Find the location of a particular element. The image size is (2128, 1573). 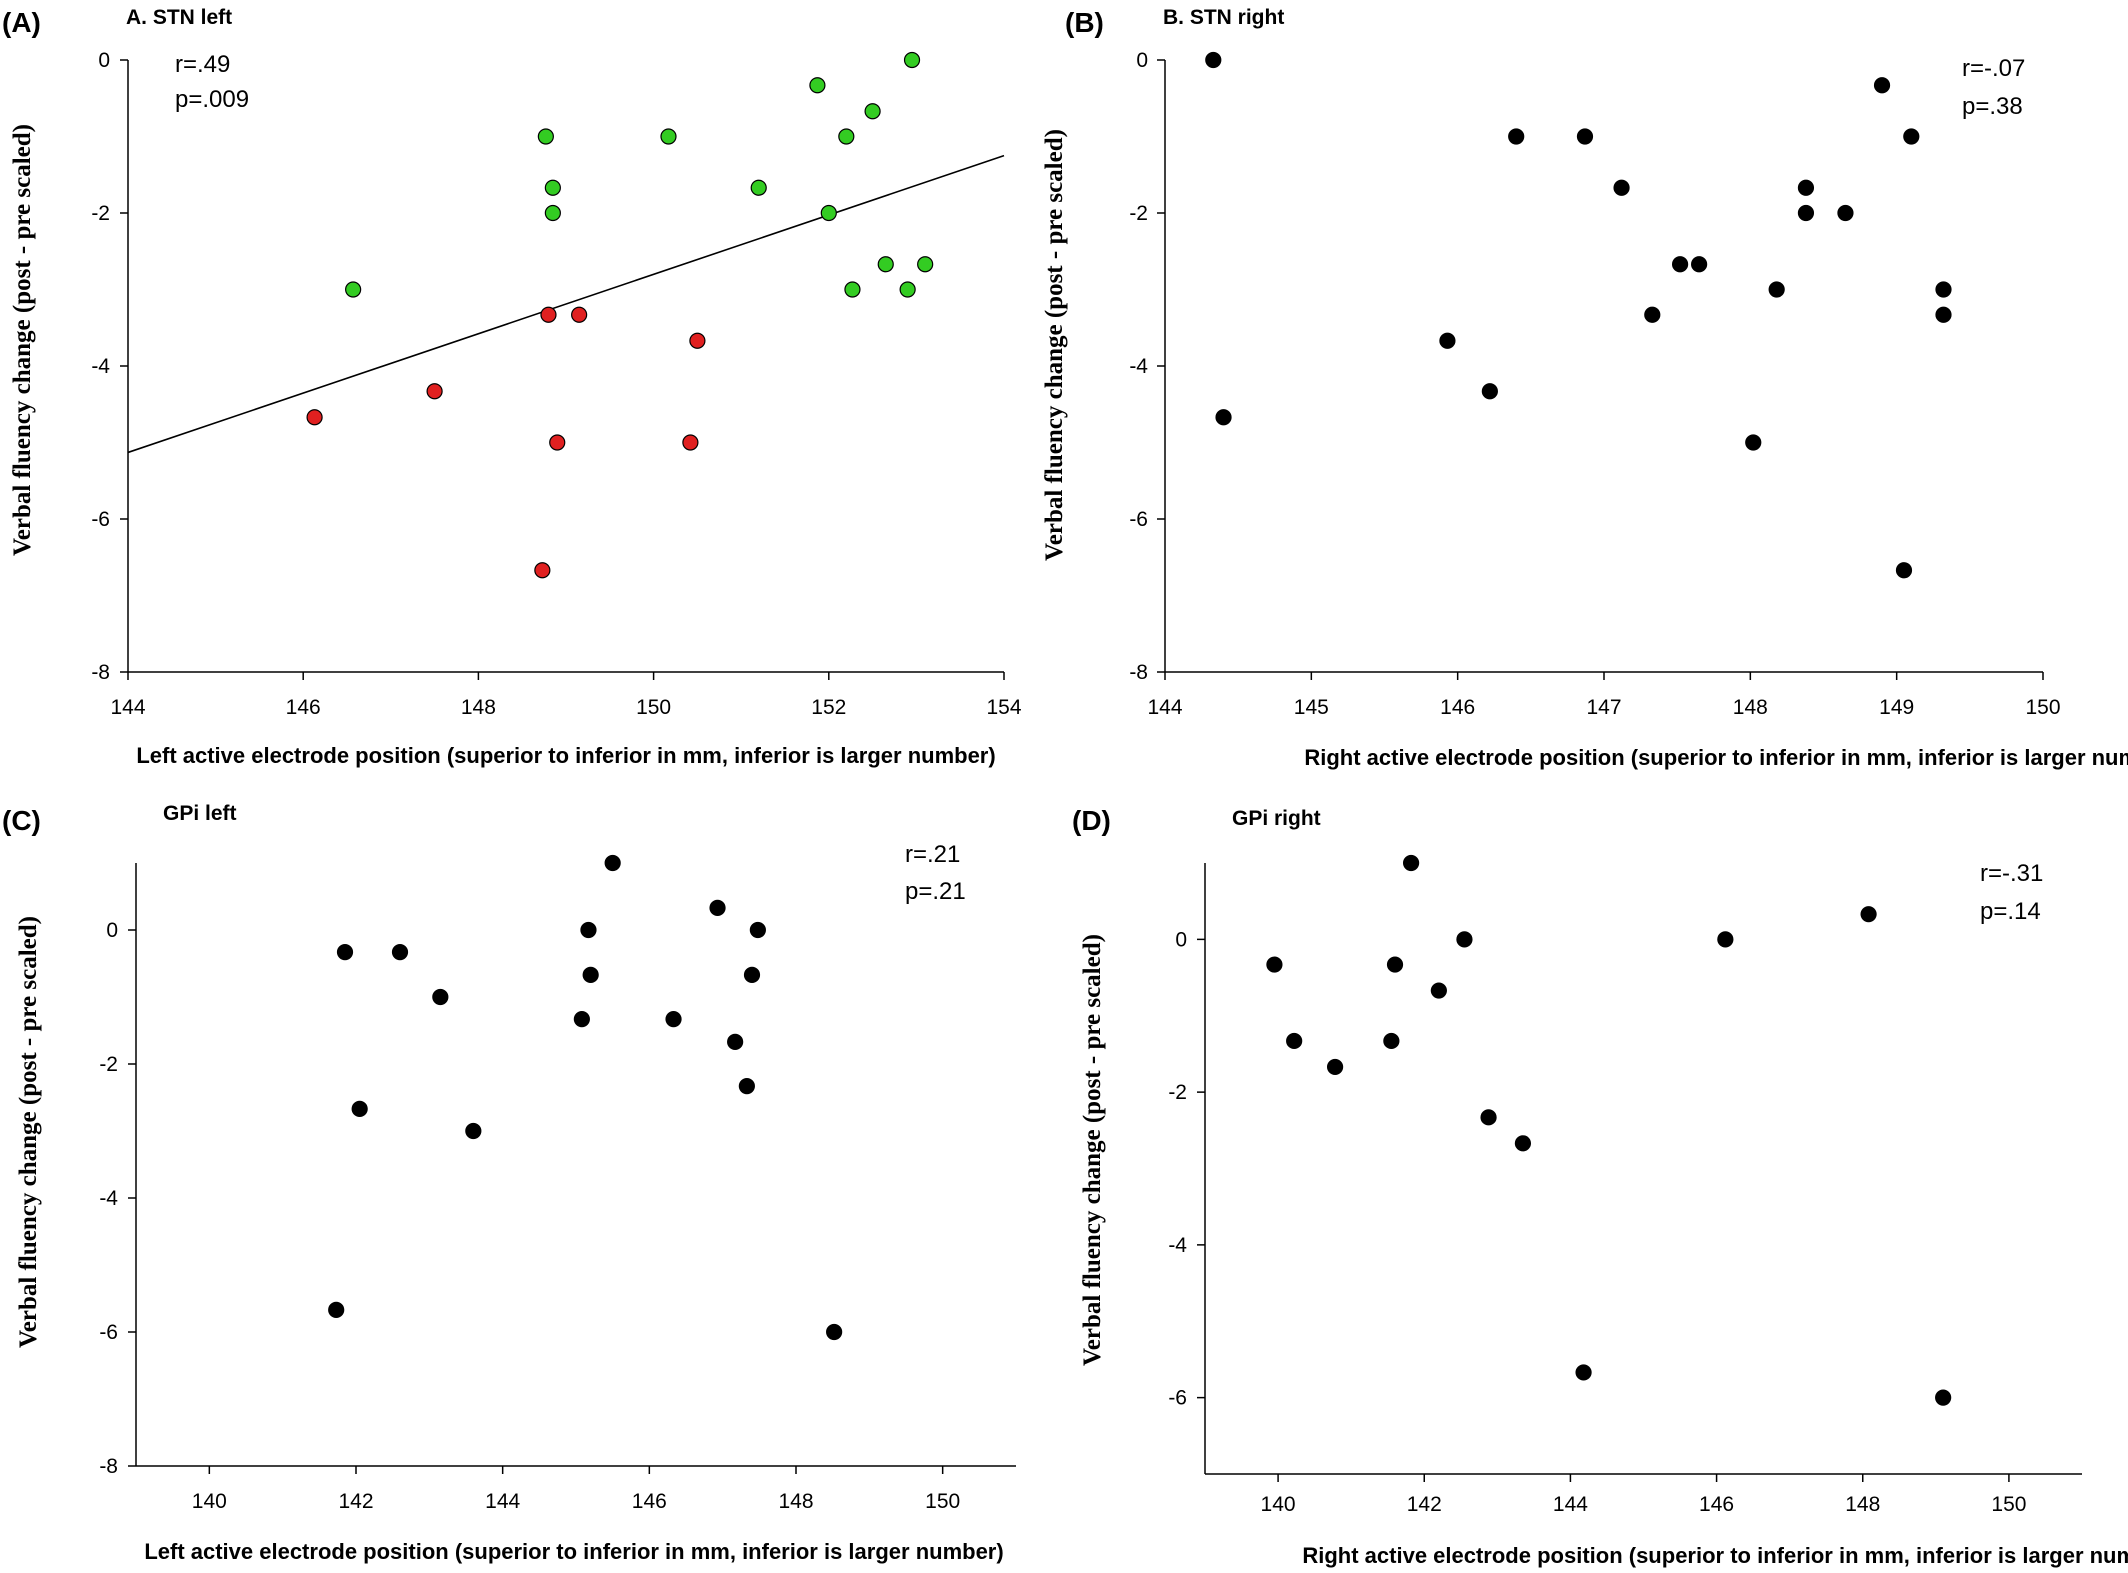

stat-annotation: p=.38 is located at coordinates (1992, 106).